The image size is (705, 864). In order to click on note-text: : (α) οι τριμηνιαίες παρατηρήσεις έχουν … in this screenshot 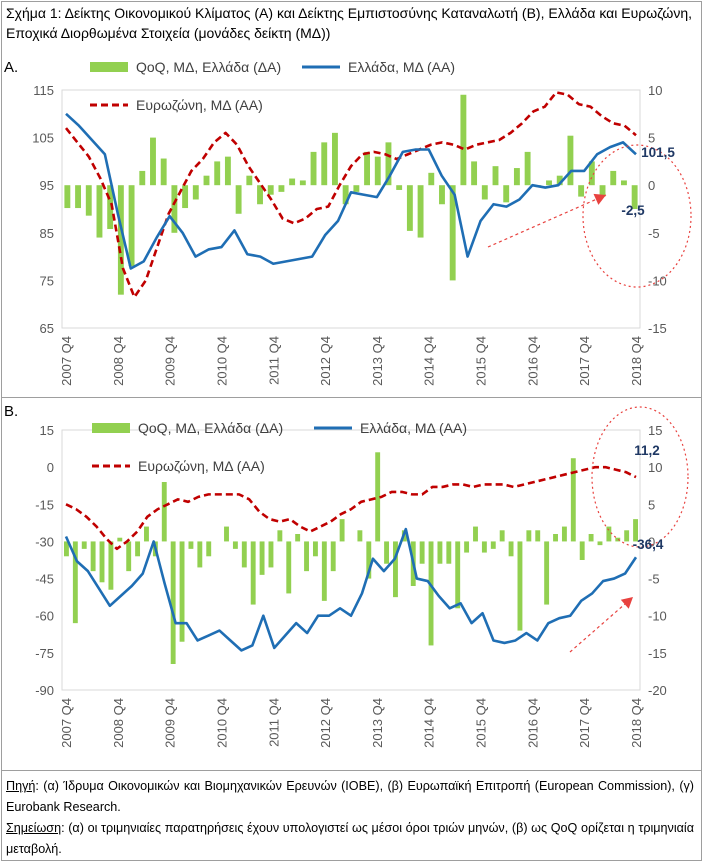, I will do `click(350, 838)`.